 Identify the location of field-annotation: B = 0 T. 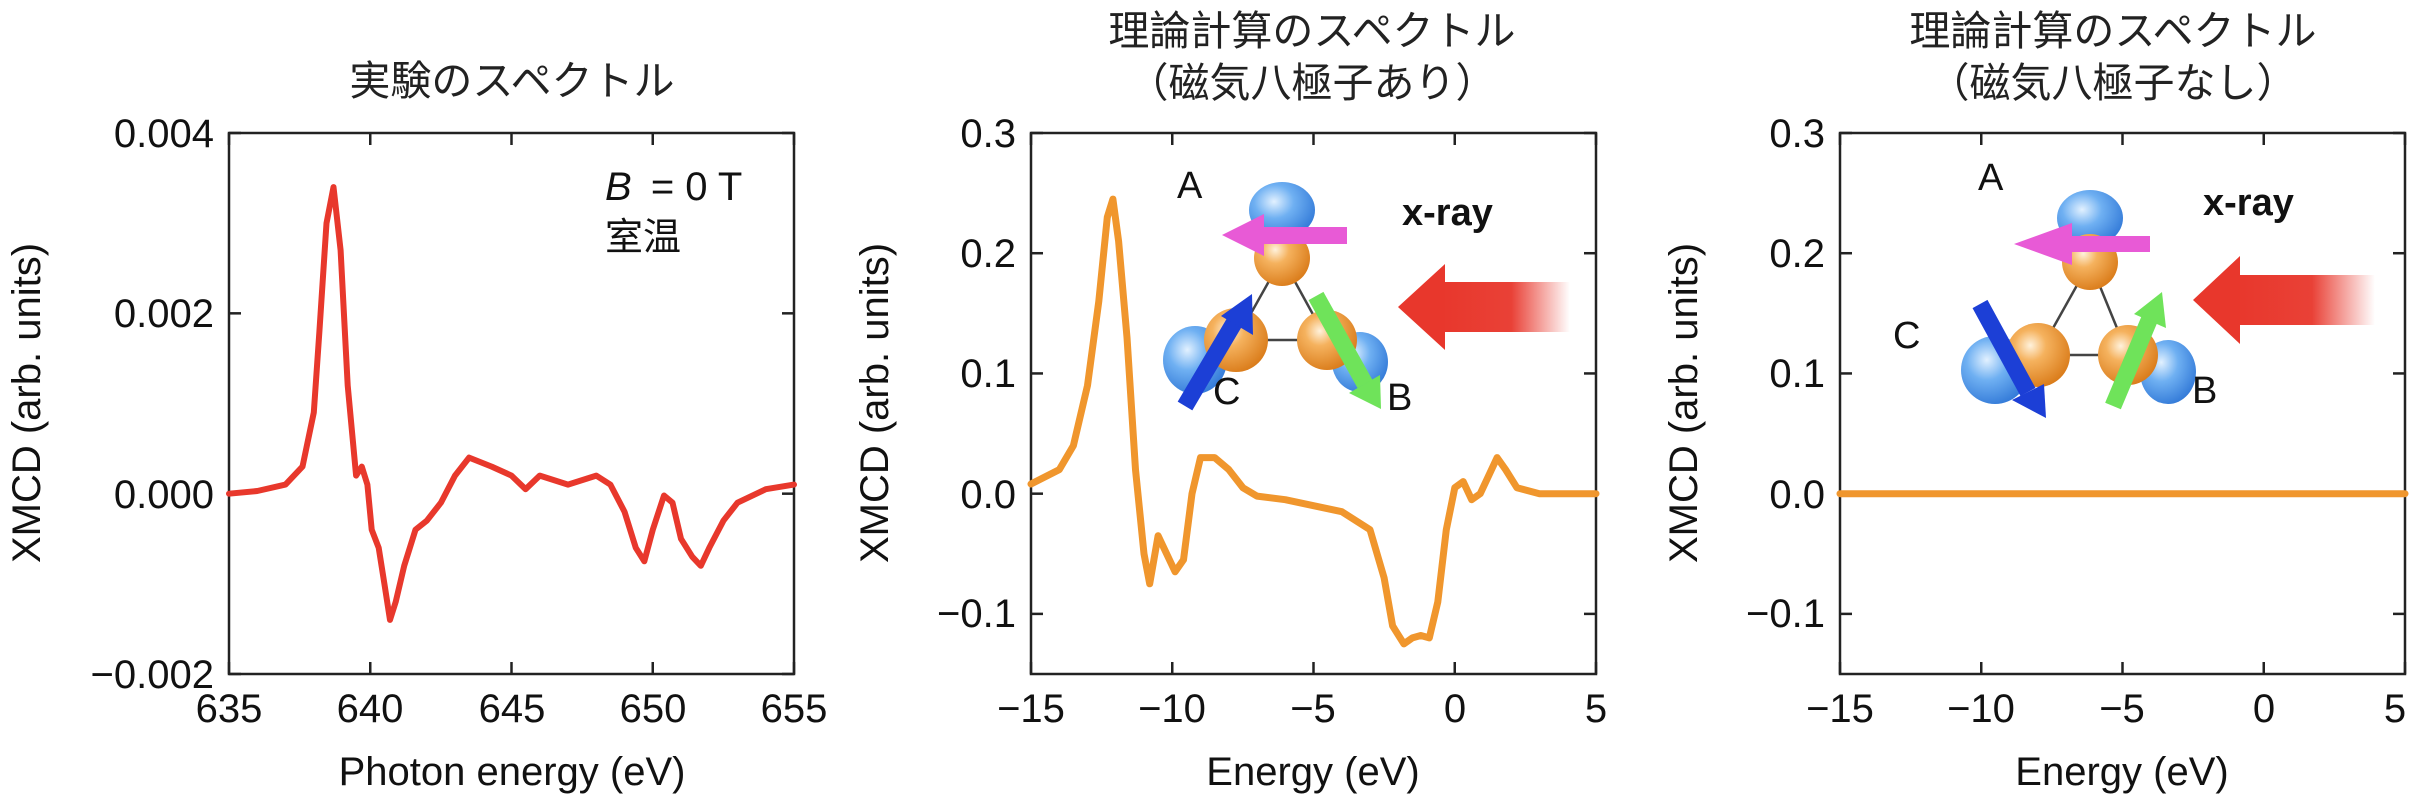
(673, 187).